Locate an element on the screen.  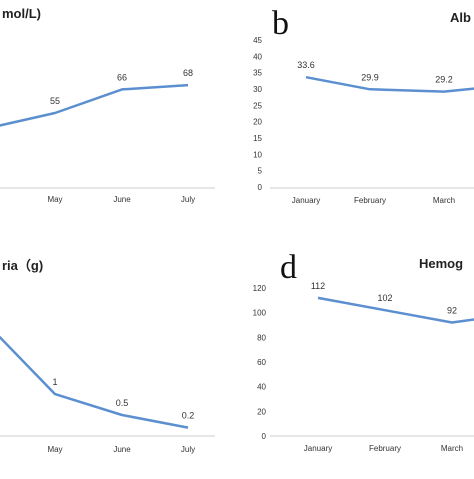
data-label: 0.2 is located at coordinates (188, 416).